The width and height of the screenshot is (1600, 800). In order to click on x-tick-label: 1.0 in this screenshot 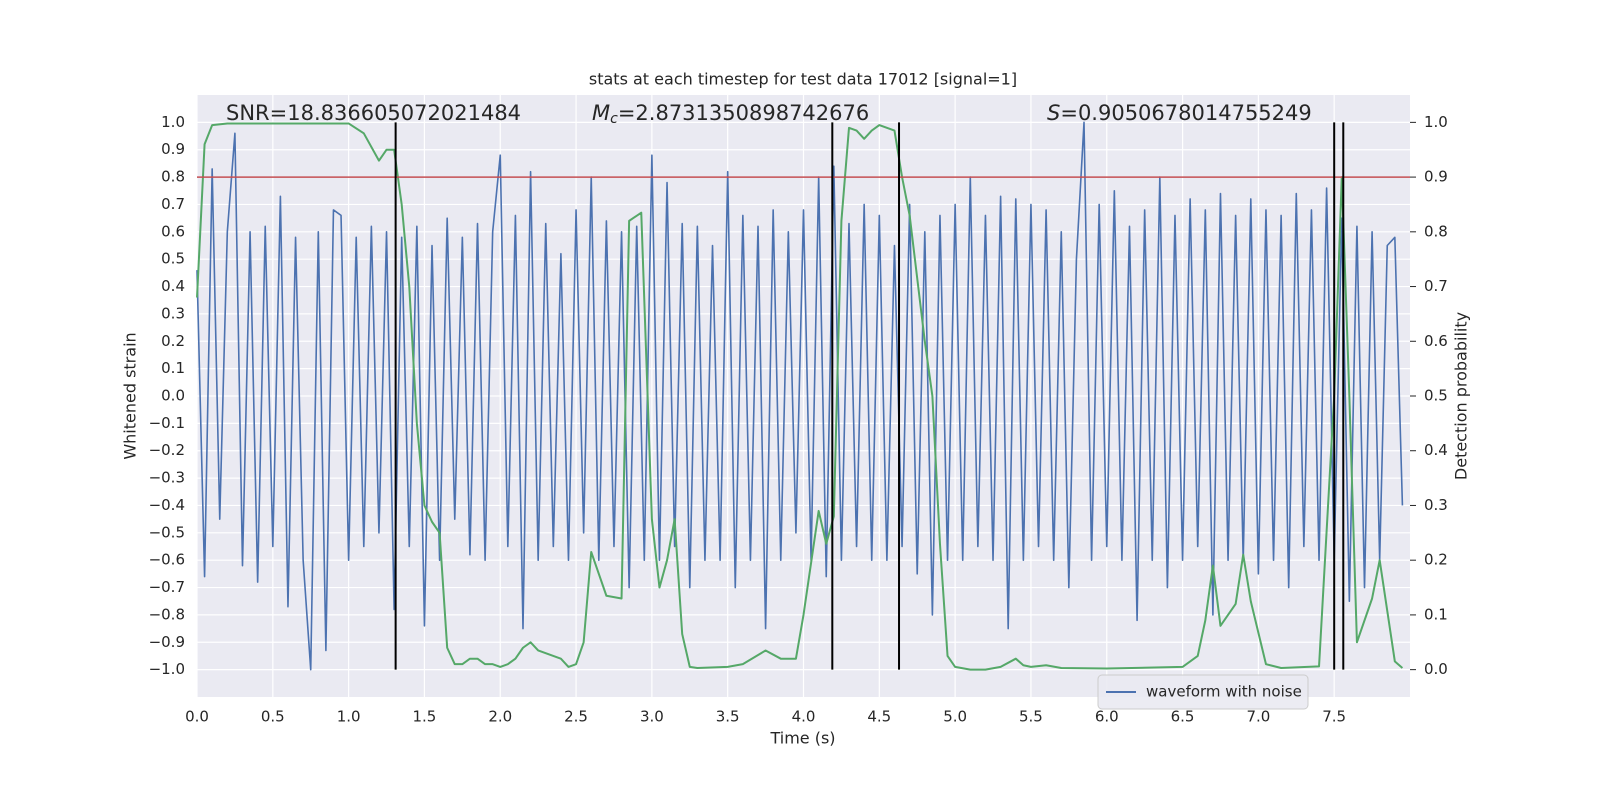, I will do `click(349, 717)`.